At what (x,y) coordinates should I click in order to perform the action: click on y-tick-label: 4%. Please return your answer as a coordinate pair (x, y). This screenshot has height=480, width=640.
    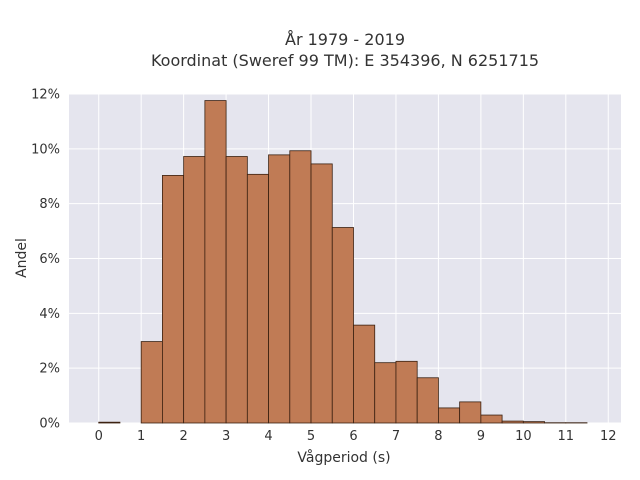
    Looking at the image, I should click on (49, 314).